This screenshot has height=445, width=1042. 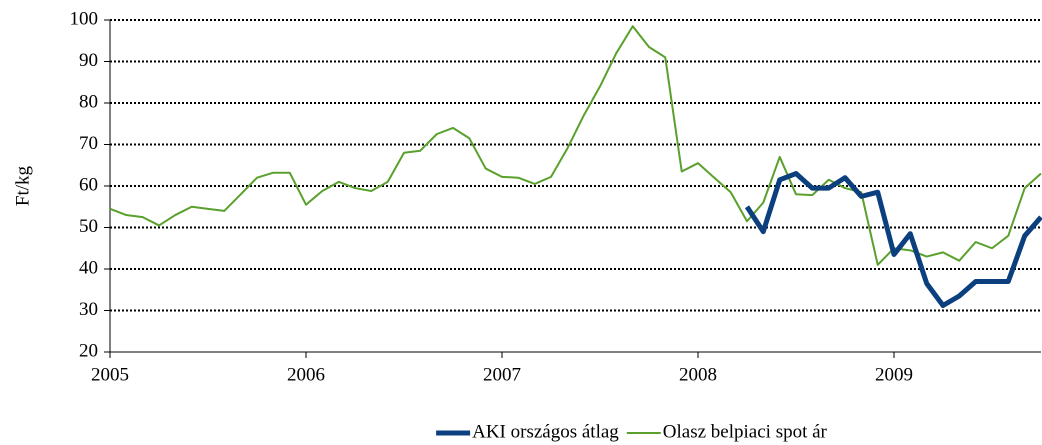 I want to click on x-tick-label: 2009, so click(x=894, y=374).